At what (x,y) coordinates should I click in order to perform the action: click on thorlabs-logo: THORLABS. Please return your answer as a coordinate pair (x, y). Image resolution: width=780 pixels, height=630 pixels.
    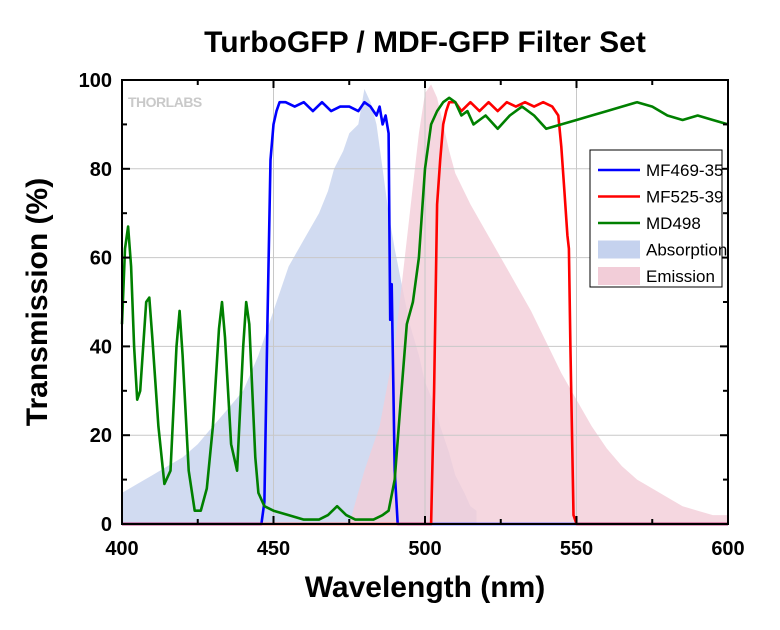
    Looking at the image, I should click on (165, 102).